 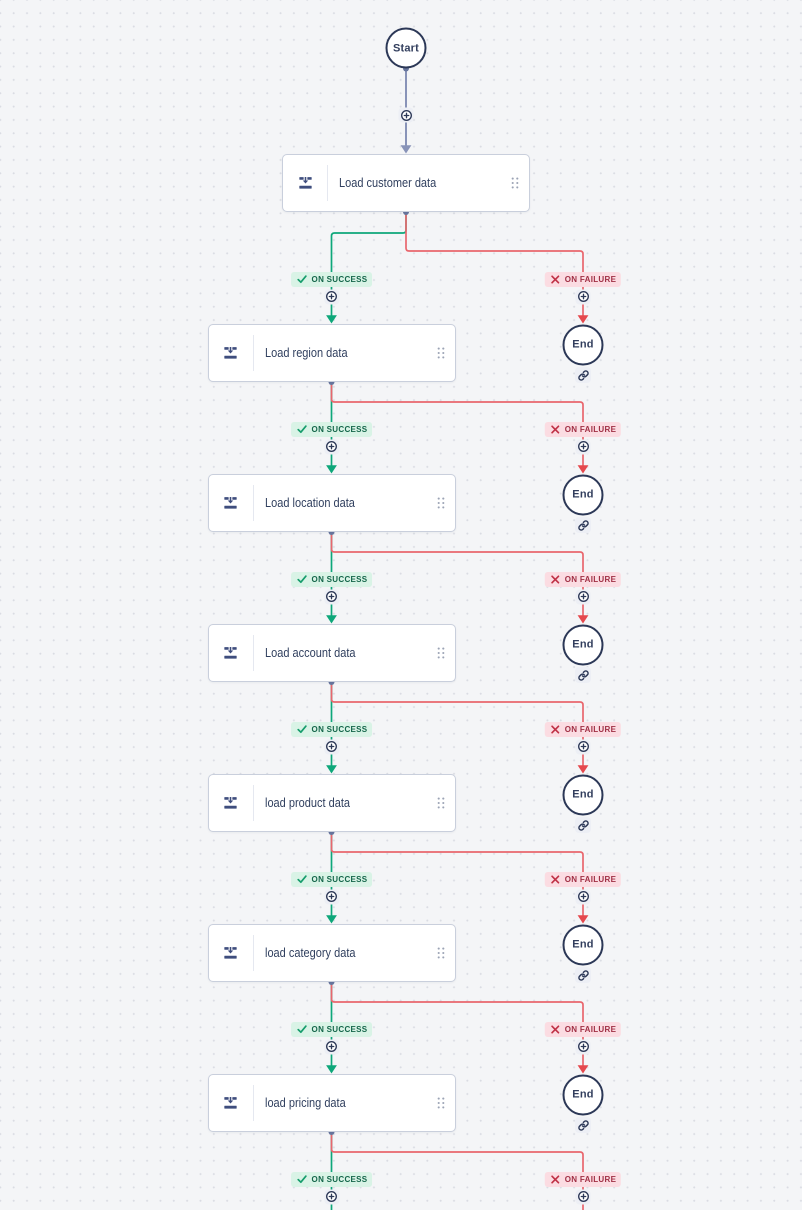 What do you see at coordinates (388, 183) in the screenshot?
I see `task-label: Load customer data` at bounding box center [388, 183].